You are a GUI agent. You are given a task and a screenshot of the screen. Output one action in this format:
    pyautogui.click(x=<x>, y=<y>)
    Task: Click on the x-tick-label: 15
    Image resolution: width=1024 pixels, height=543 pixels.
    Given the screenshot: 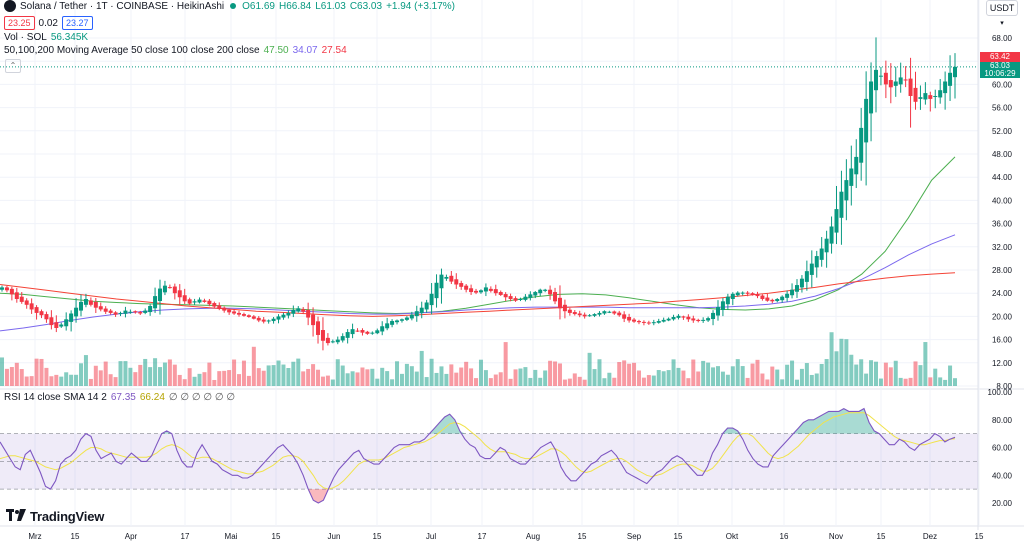 What is the action you would take?
    pyautogui.click(x=979, y=536)
    